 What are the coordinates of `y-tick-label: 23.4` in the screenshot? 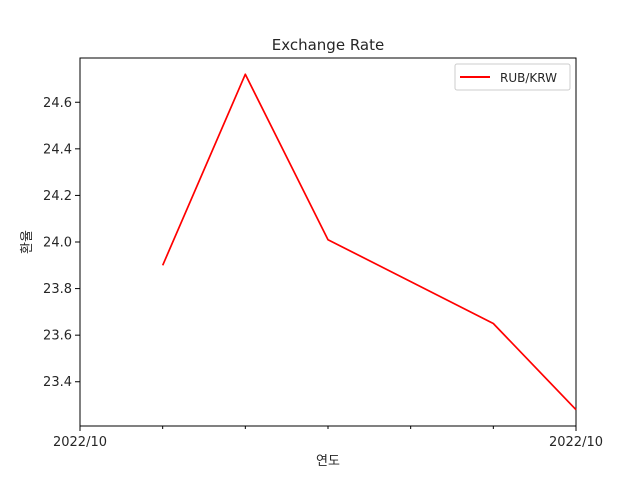 It's located at (57, 382).